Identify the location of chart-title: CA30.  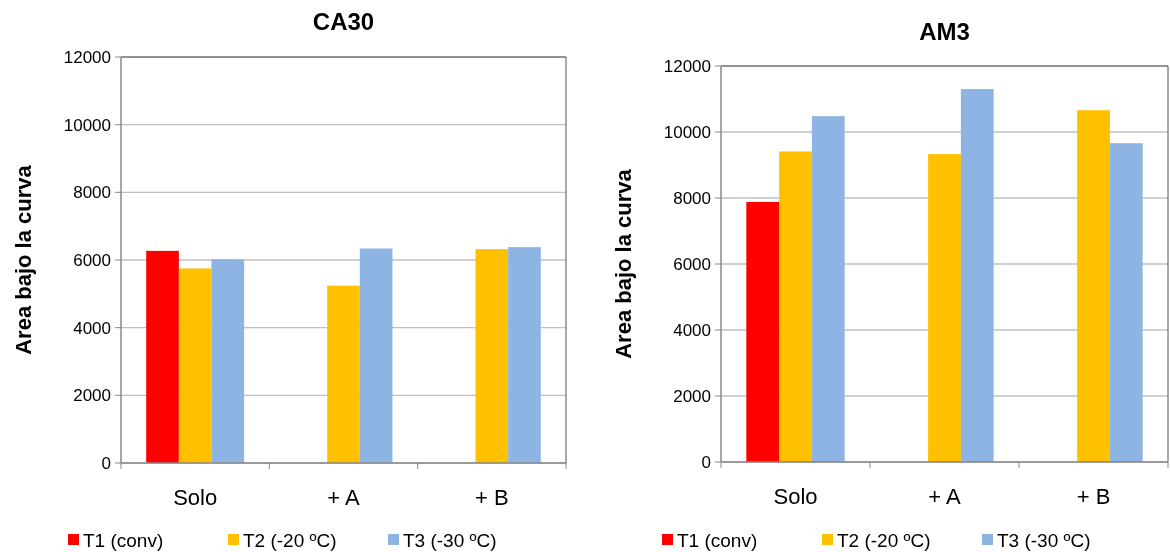
(343, 21).